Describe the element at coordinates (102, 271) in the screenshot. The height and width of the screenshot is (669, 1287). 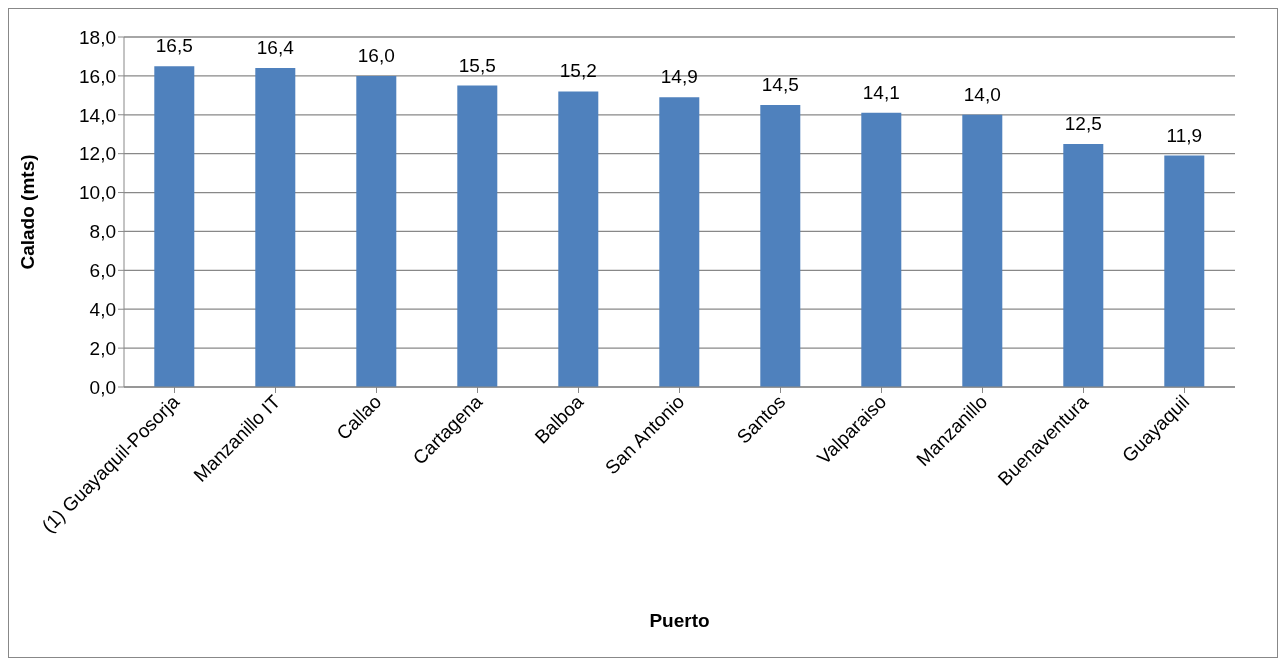
I see `y-tick-label: 6,0` at that location.